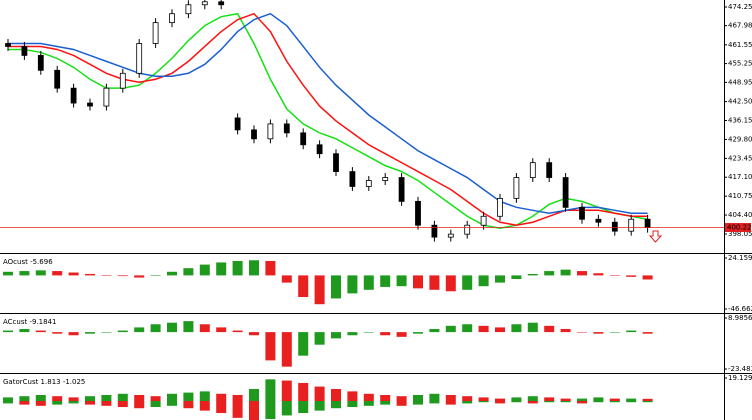 The width and height of the screenshot is (752, 420). I want to click on y-tick-label: 461.55, so click(740, 45).